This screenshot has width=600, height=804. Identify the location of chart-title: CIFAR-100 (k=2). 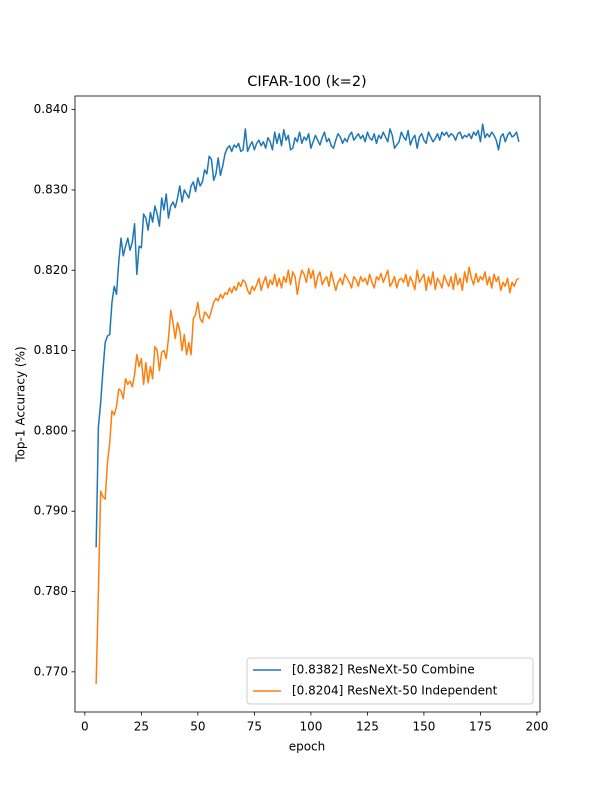
(306, 82).